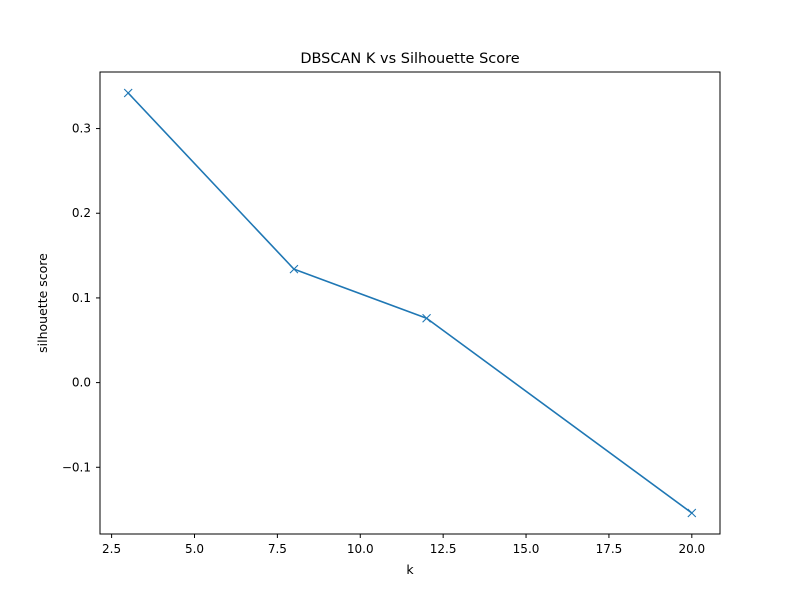  What do you see at coordinates (194, 549) in the screenshot?
I see `x-tick-label: 5.0` at bounding box center [194, 549].